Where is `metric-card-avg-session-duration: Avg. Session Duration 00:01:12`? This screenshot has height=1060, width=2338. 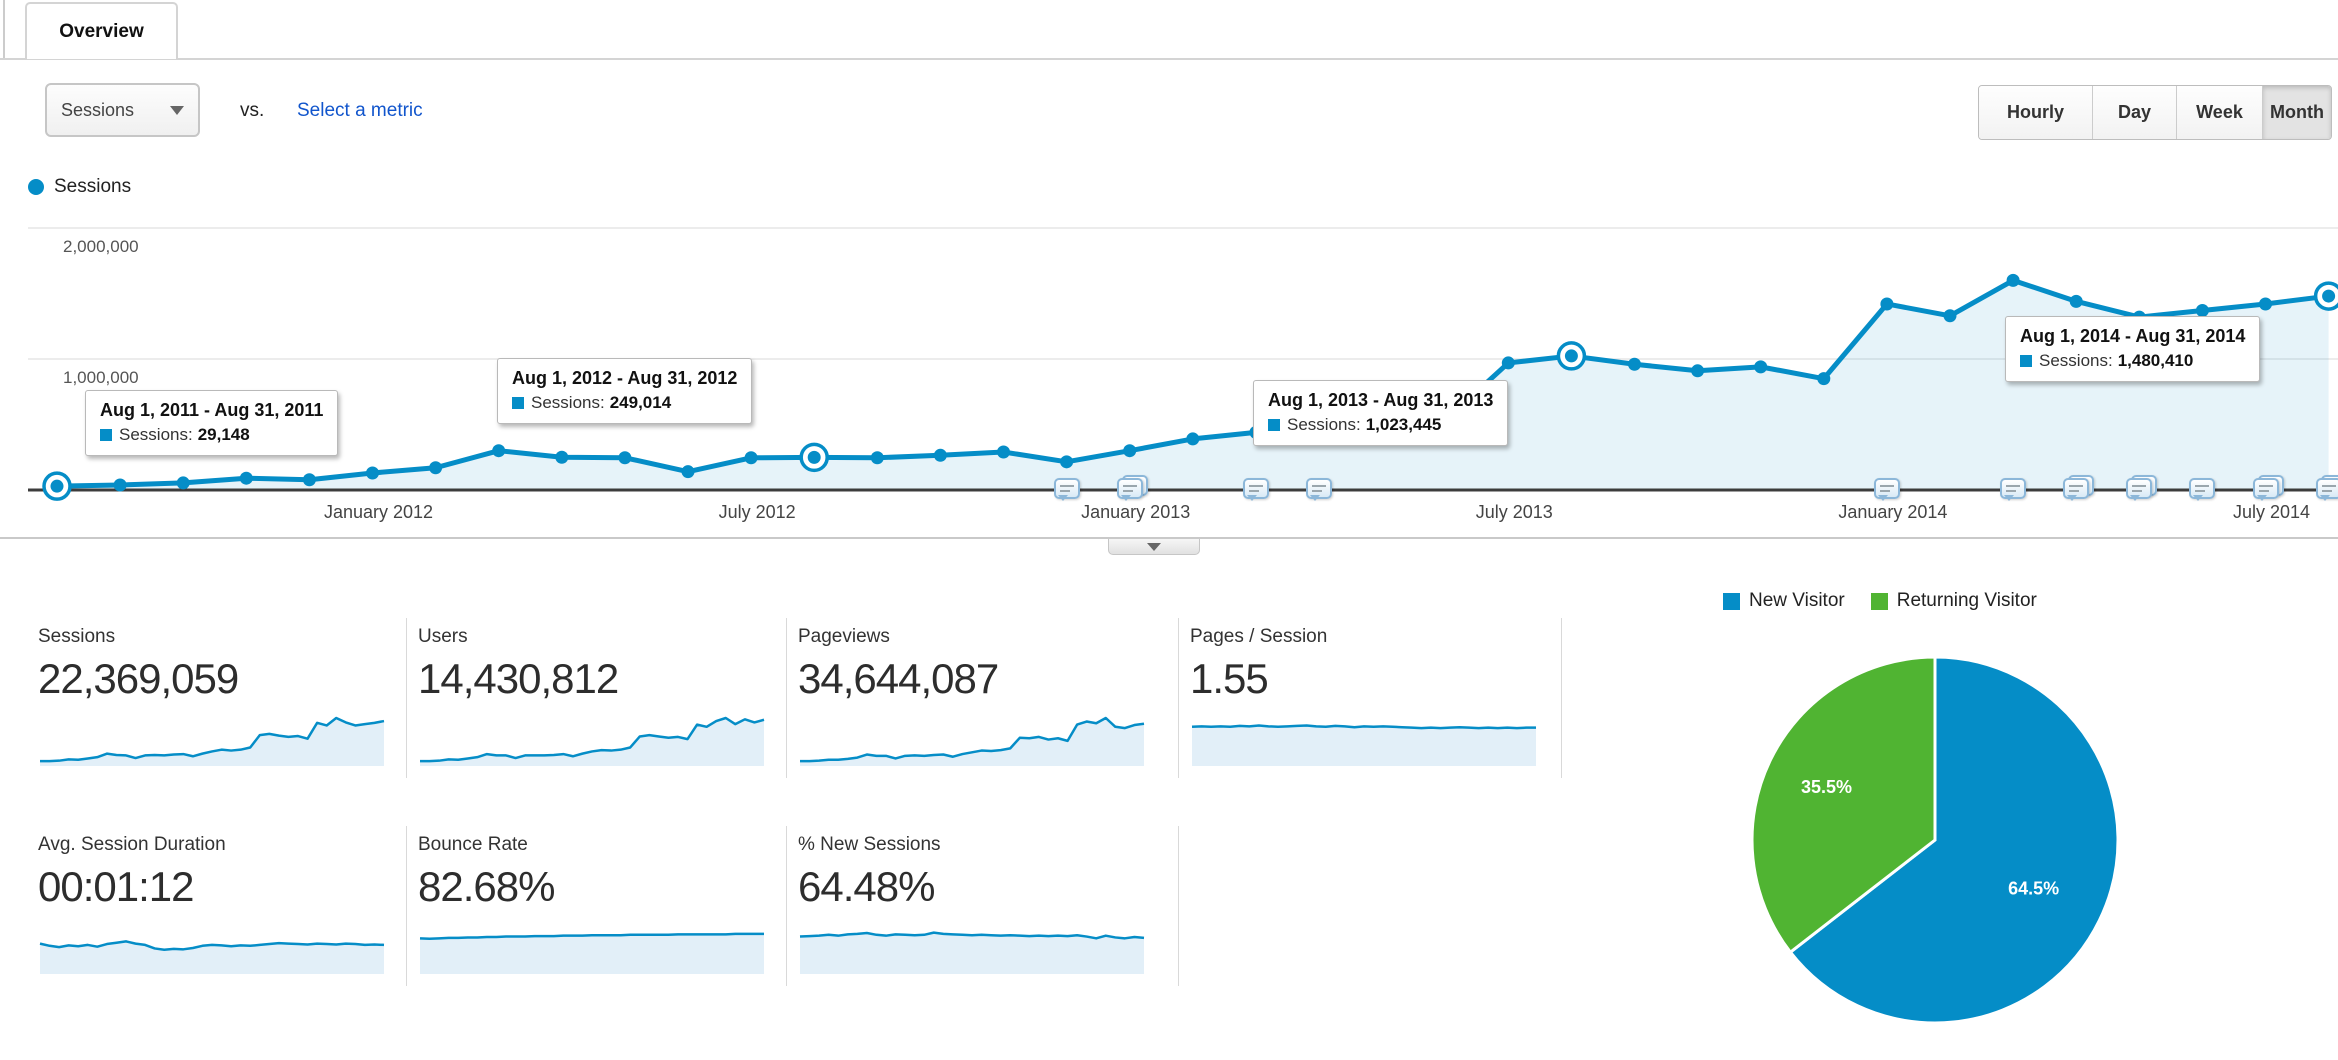 metric-card-avg-session-duration: Avg. Session Duration 00:01:12 is located at coordinates (214, 904).